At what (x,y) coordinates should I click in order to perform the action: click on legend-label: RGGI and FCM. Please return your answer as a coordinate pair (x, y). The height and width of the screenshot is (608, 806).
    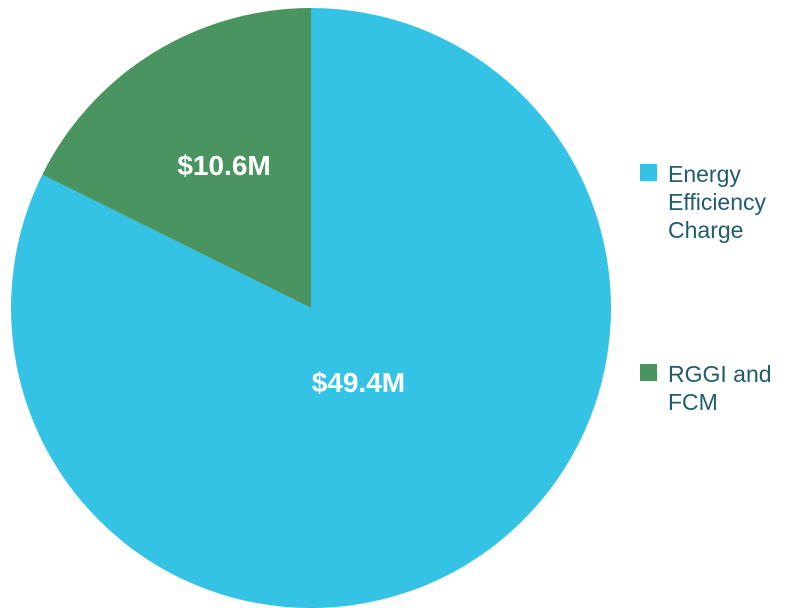
    Looking at the image, I should click on (720, 388).